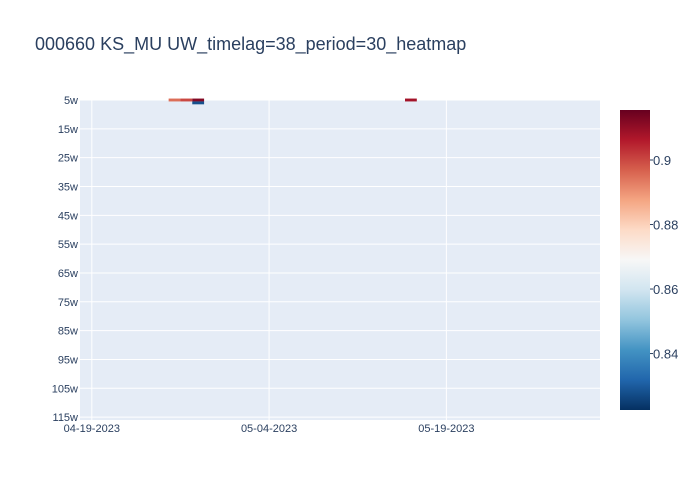 This screenshot has height=500, width=700. I want to click on y-tick-label: 35w, so click(68, 187).